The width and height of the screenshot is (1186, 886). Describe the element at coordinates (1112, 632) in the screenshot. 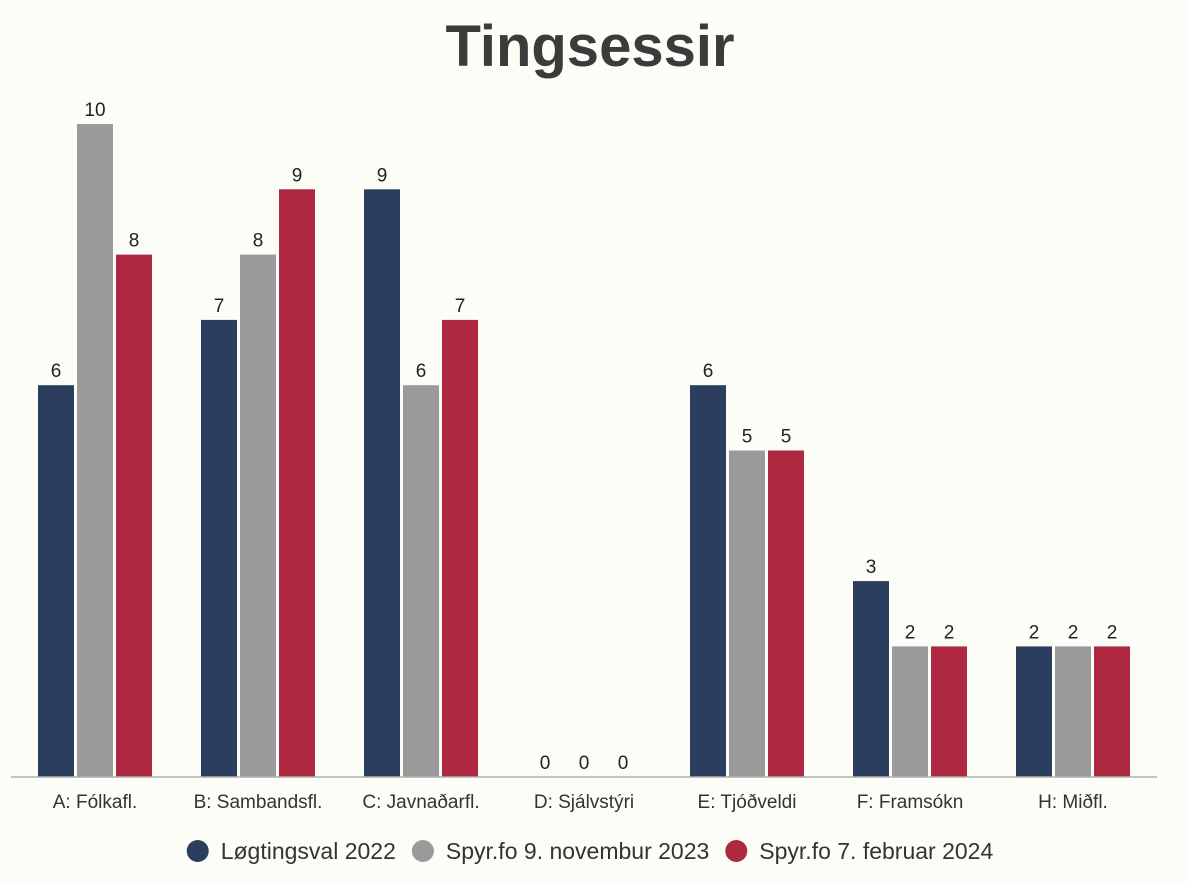

I see `data-label-7-series-3: 2` at that location.